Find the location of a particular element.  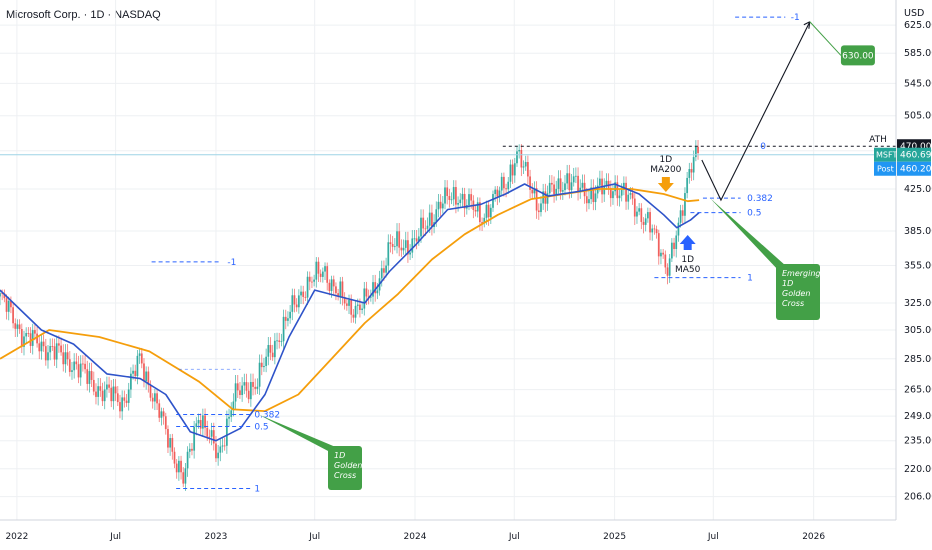

ma50-label: 1D MA50 is located at coordinates (688, 265).